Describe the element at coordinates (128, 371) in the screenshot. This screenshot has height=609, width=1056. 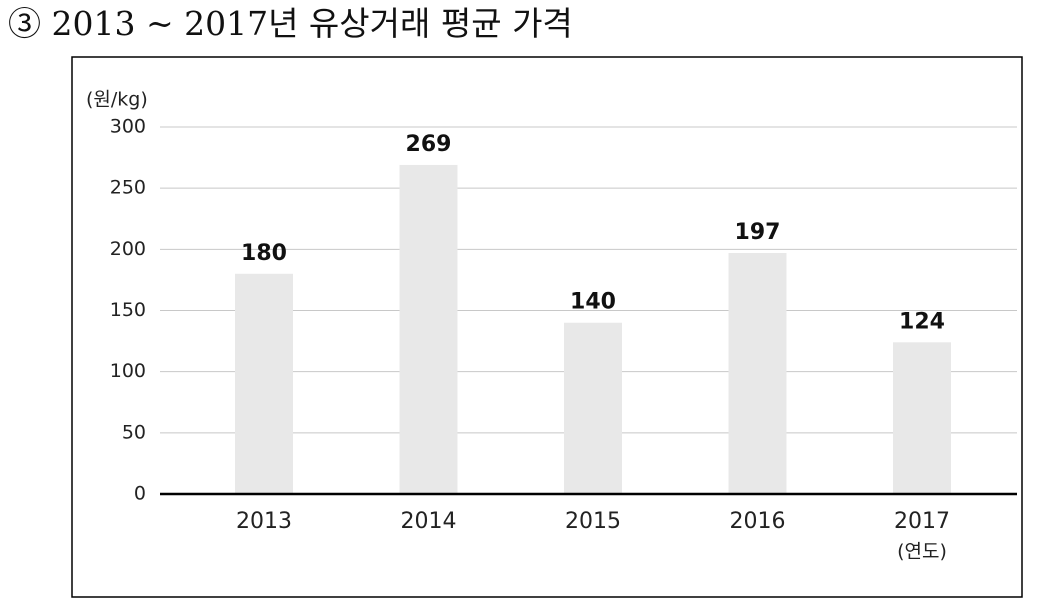
I see `y-tick-label: 100` at that location.